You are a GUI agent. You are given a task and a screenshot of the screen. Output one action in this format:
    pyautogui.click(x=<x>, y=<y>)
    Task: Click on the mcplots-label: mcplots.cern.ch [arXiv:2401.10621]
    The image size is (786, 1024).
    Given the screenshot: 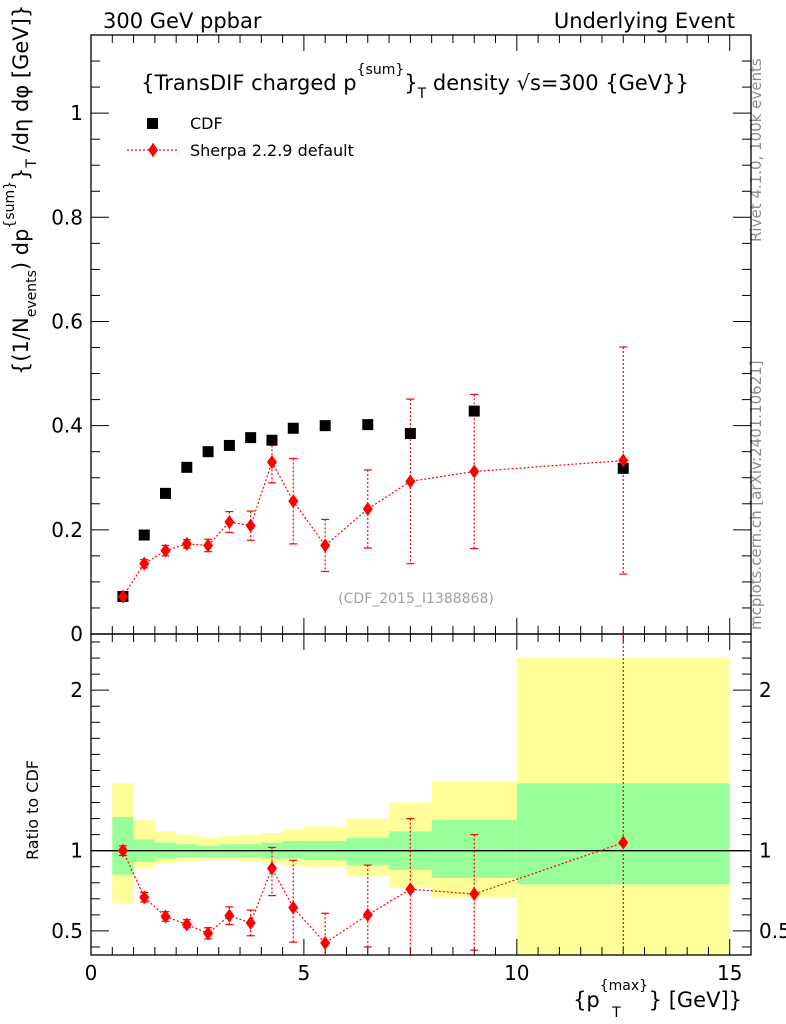 What is the action you would take?
    pyautogui.click(x=756, y=495)
    